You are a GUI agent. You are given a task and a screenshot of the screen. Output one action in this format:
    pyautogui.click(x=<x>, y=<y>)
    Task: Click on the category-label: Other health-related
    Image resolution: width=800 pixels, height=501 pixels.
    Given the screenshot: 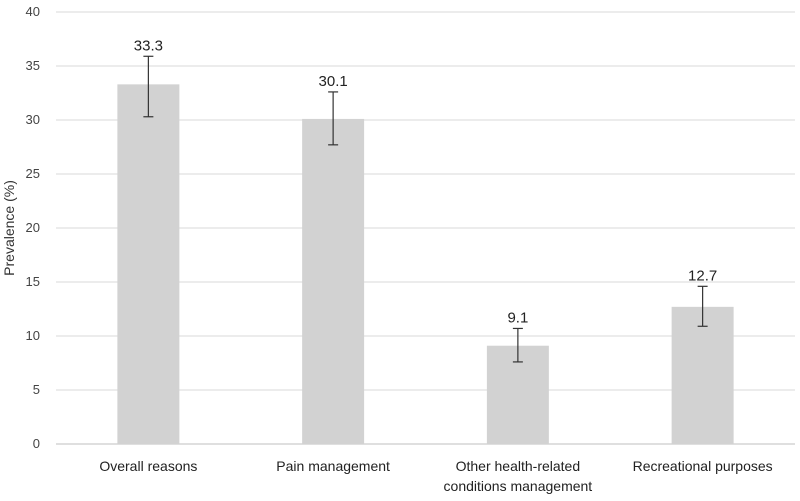 What is the action you would take?
    pyautogui.click(x=518, y=466)
    